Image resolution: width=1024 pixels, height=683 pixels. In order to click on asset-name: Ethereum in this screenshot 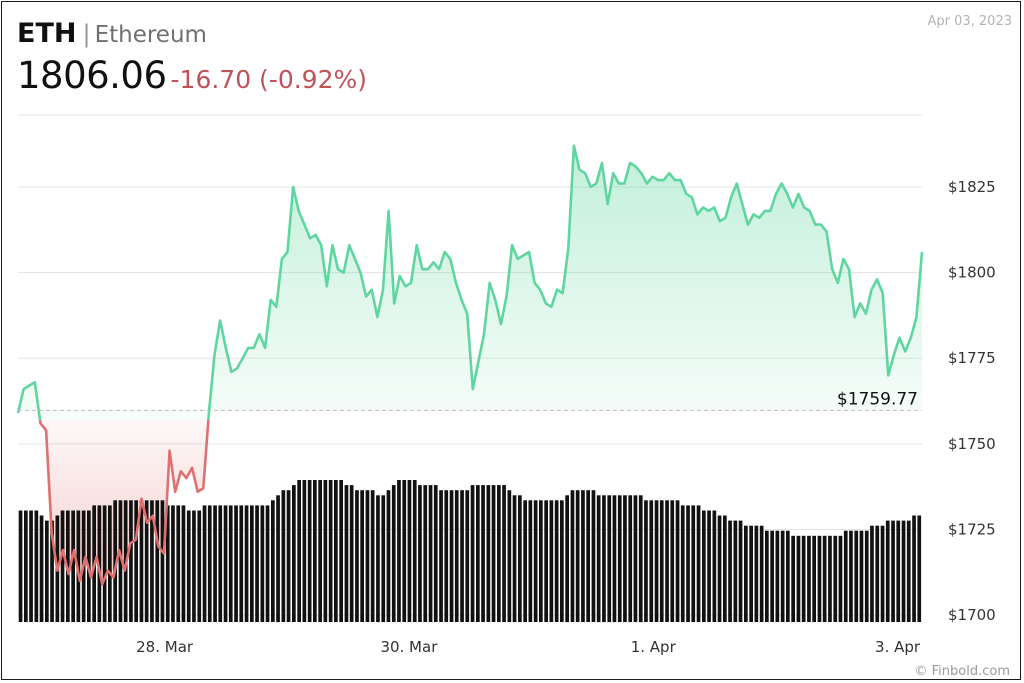, I will do `click(150, 35)`.